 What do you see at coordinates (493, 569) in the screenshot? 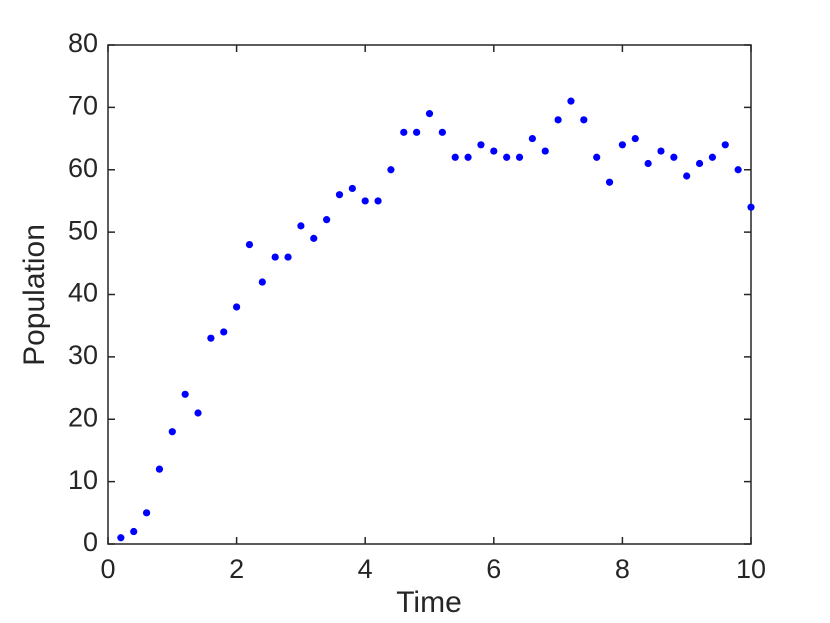
I see `x-tick-label: 6` at bounding box center [493, 569].